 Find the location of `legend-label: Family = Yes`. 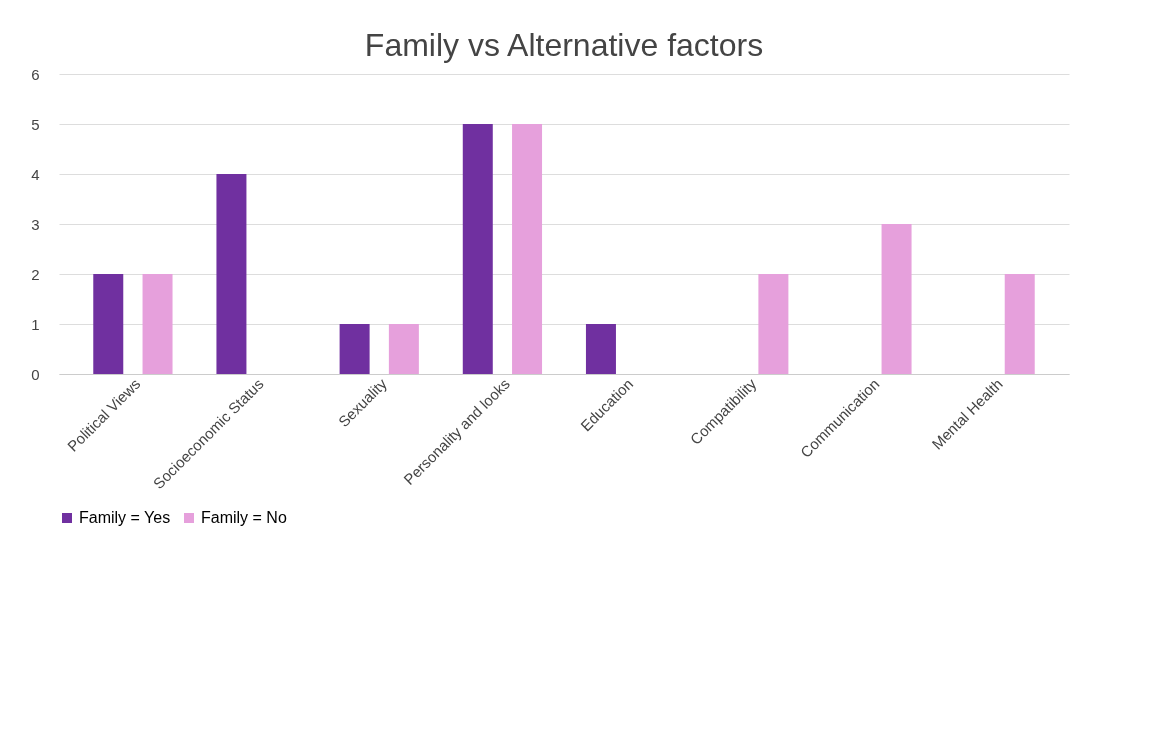

legend-label: Family = Yes is located at coordinates (125, 517).